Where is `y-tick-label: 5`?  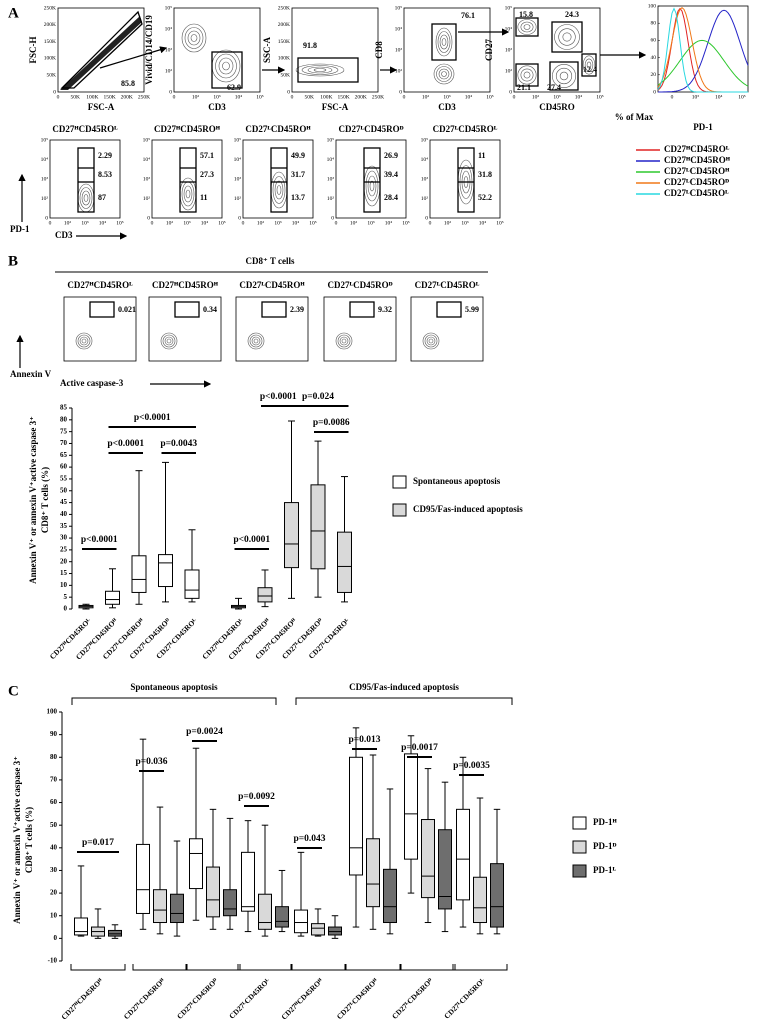
y-tick-label: 5 is located at coordinates (66, 597).